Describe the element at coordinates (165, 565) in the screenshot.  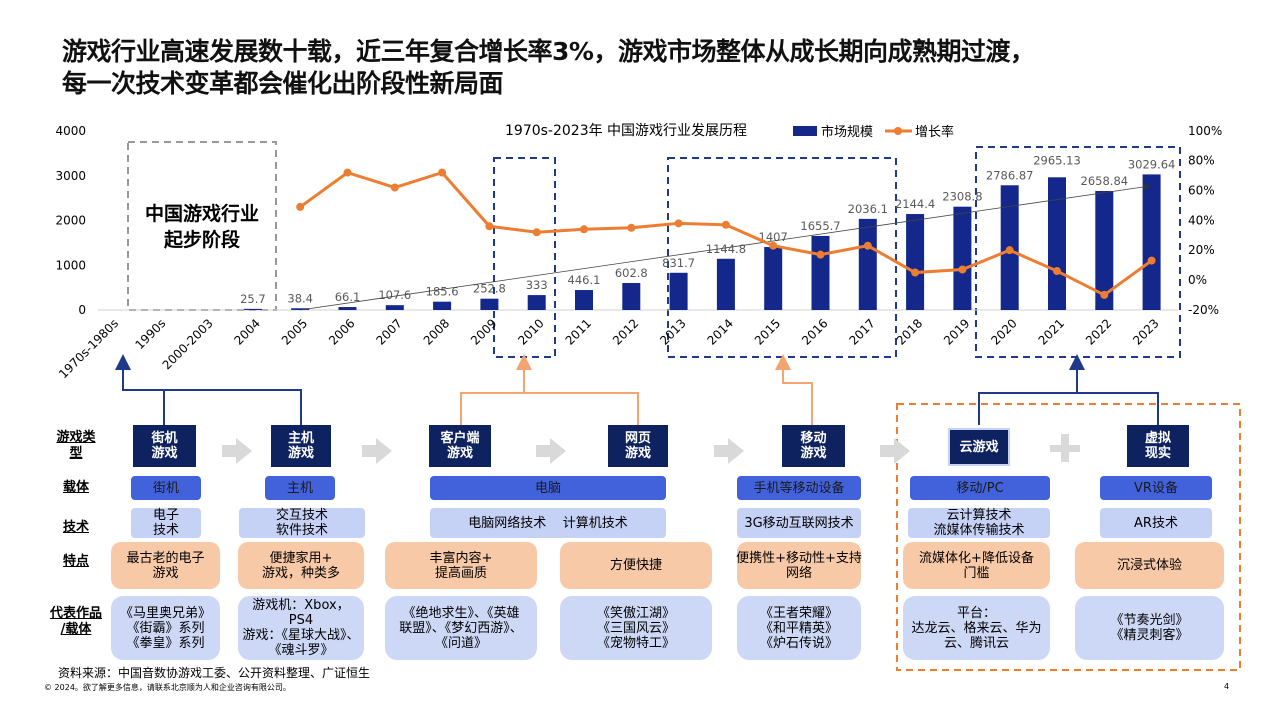
I see `feature-box: 最古老的电子 游戏` at that location.